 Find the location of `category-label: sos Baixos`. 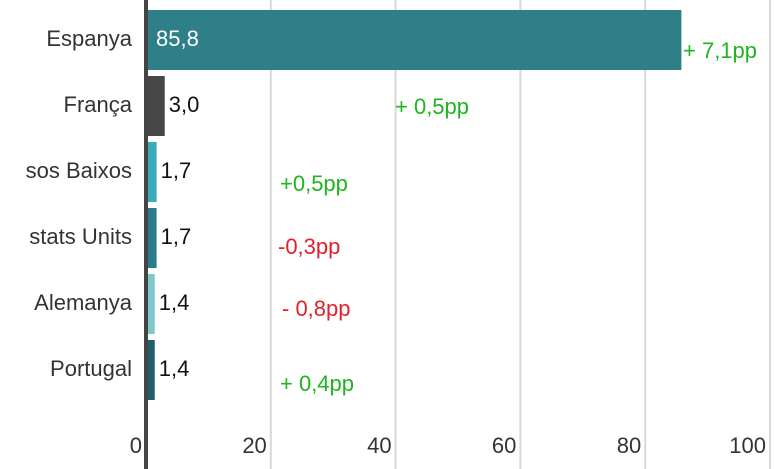

category-label: sos Baixos is located at coordinates (79, 170).